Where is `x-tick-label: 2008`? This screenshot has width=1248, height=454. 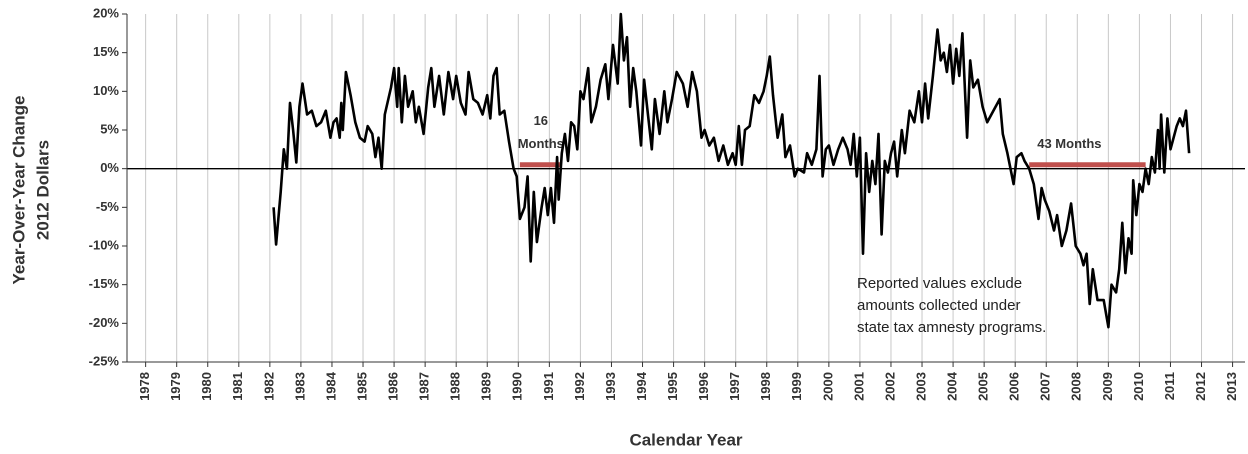
x-tick-label: 2008 is located at coordinates (1076, 386).